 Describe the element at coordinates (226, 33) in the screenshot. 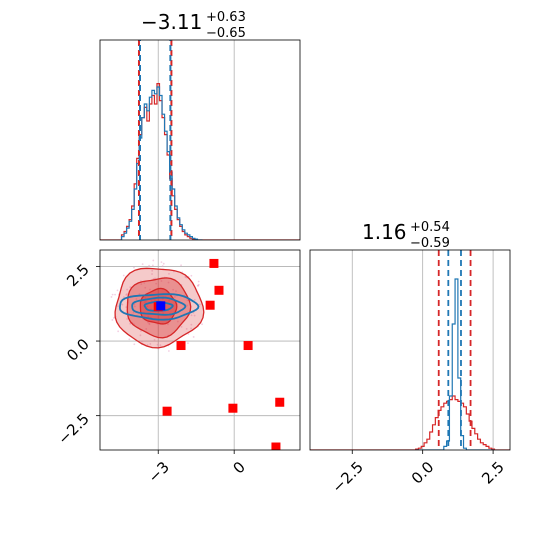

I see `param1-title-lower: −0.65` at that location.